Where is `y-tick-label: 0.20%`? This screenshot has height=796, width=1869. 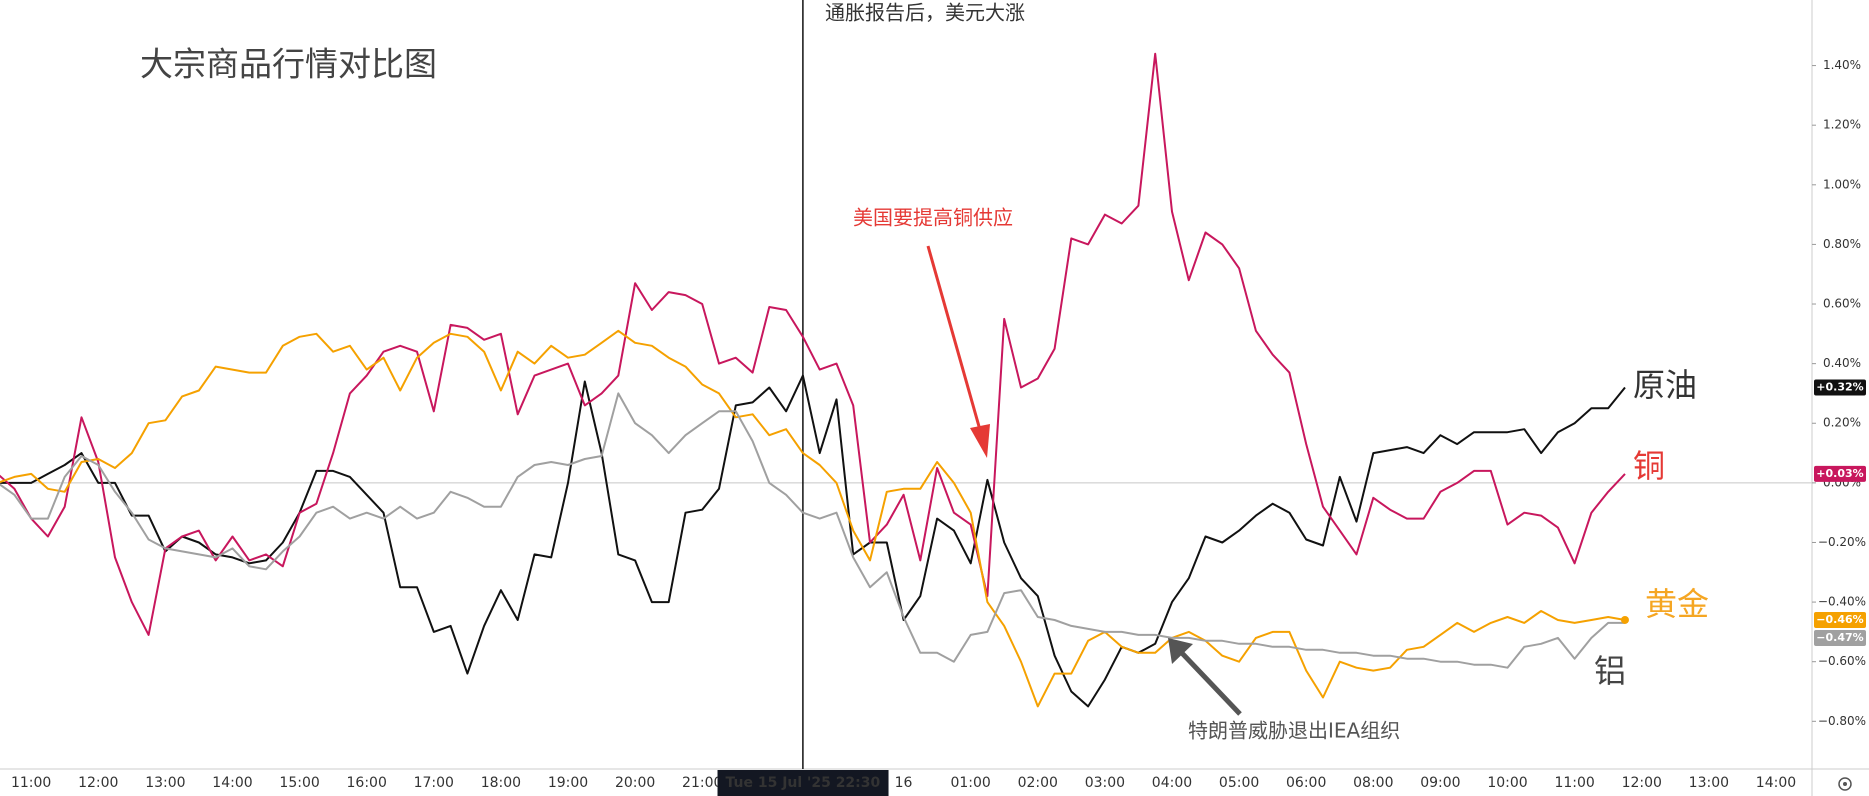
y-tick-label: 0.20% is located at coordinates (1842, 423).